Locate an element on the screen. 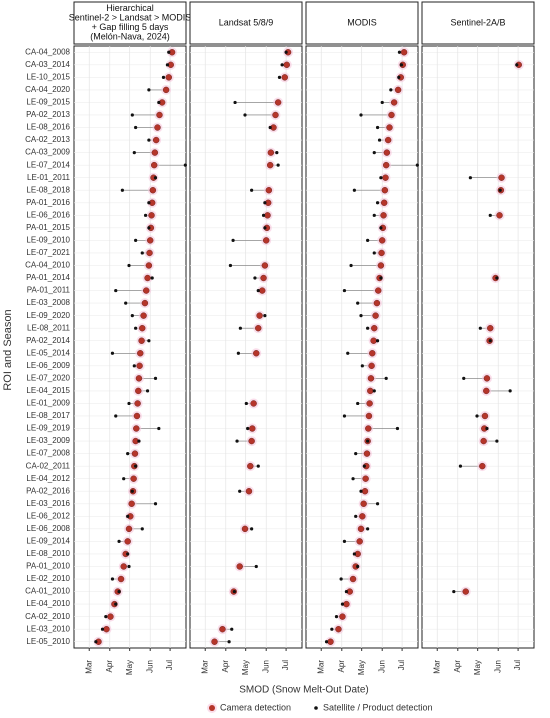  x-tick-label: May is located at coordinates (245, 667).